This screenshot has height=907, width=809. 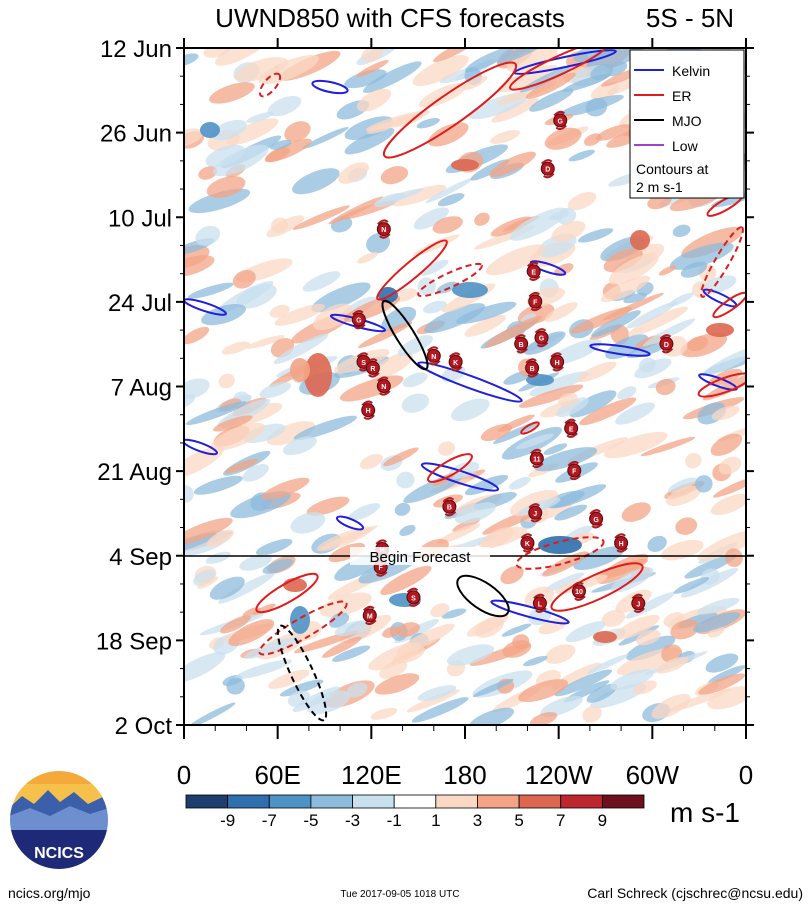 I want to click on storm-marker-label: M, so click(x=370, y=616).